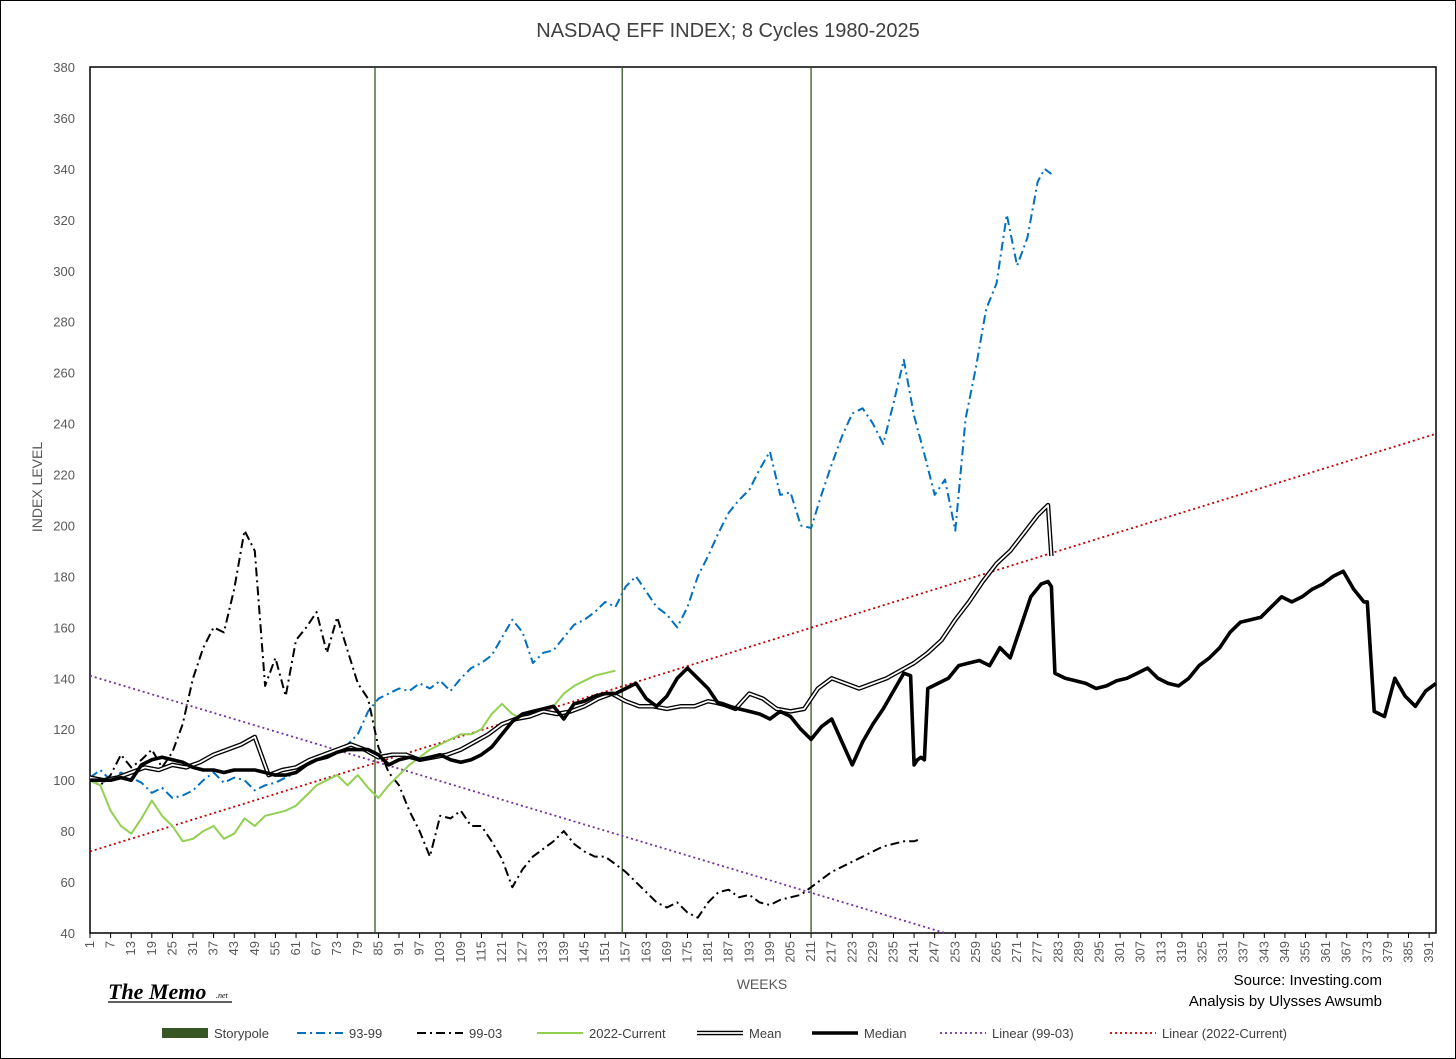 The image size is (1456, 1059). What do you see at coordinates (64, 678) in the screenshot?
I see `y-tick-label: 140` at bounding box center [64, 678].